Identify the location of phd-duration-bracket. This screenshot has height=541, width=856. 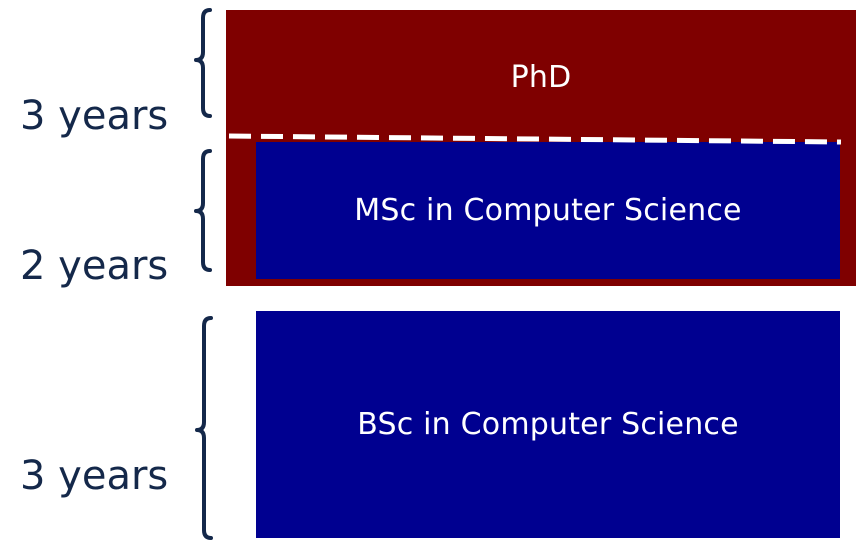
(203, 63).